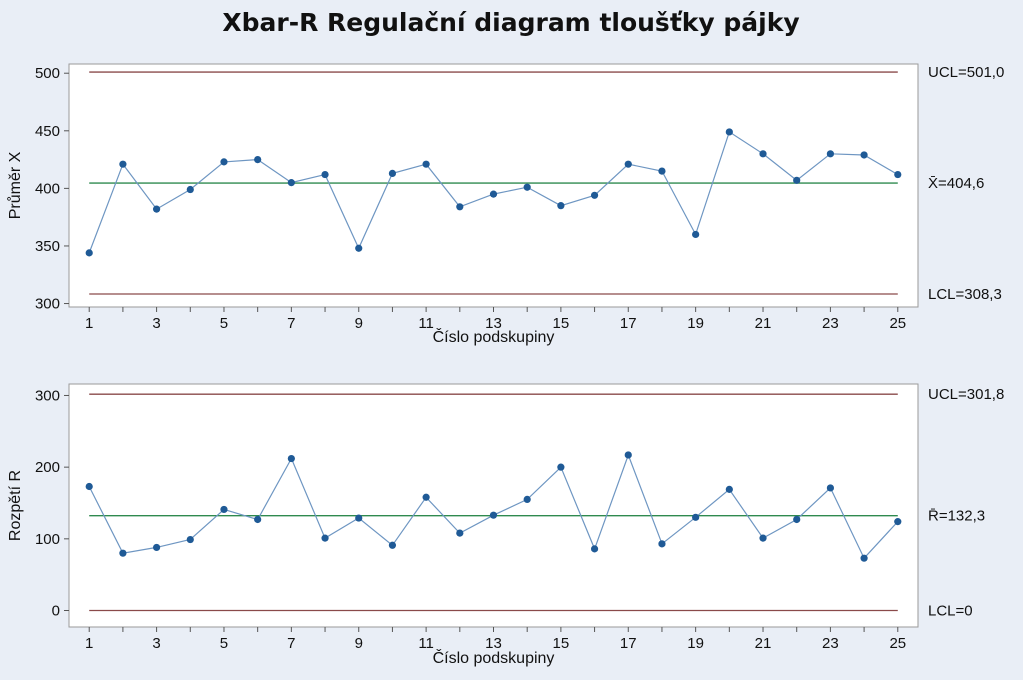  I want to click on chart-title: Xbar-R Regulační diagram tloušťky pájky, so click(510, 22).